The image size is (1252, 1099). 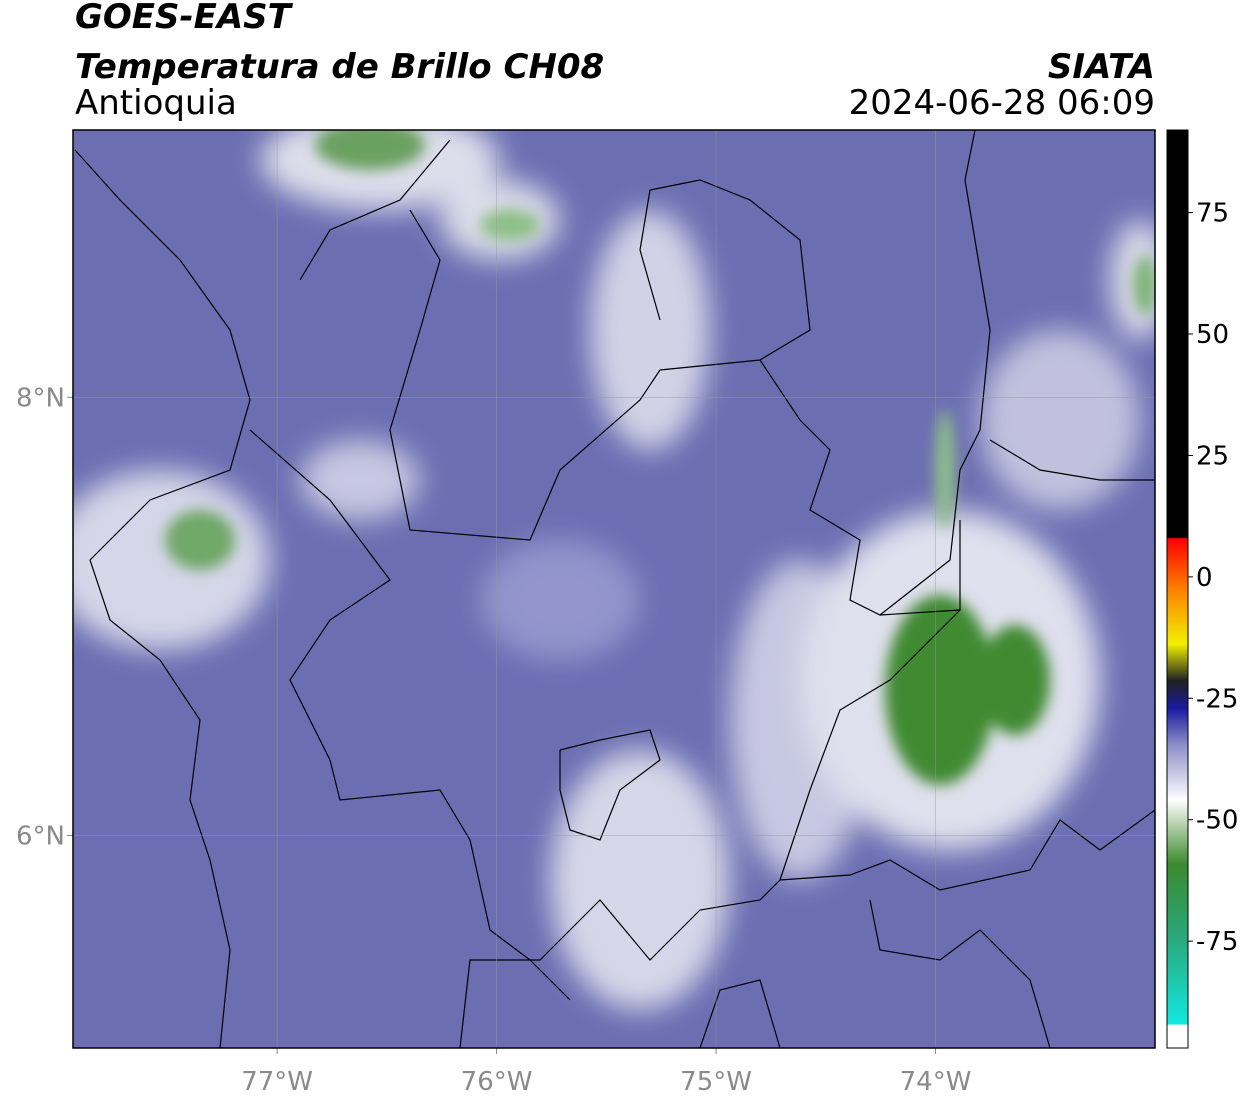 What do you see at coordinates (1002, 103) in the screenshot?
I see `timestamp: 2024-06-28 06:09` at bounding box center [1002, 103].